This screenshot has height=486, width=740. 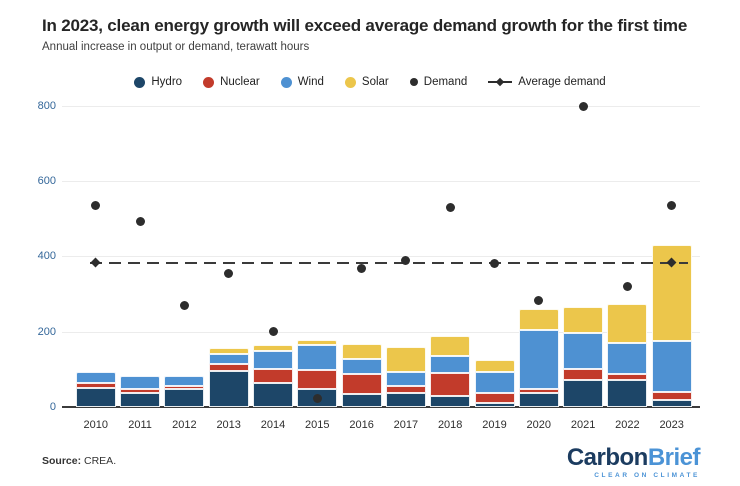 What do you see at coordinates (627, 358) in the screenshot?
I see `bar-2022-wind` at bounding box center [627, 358].